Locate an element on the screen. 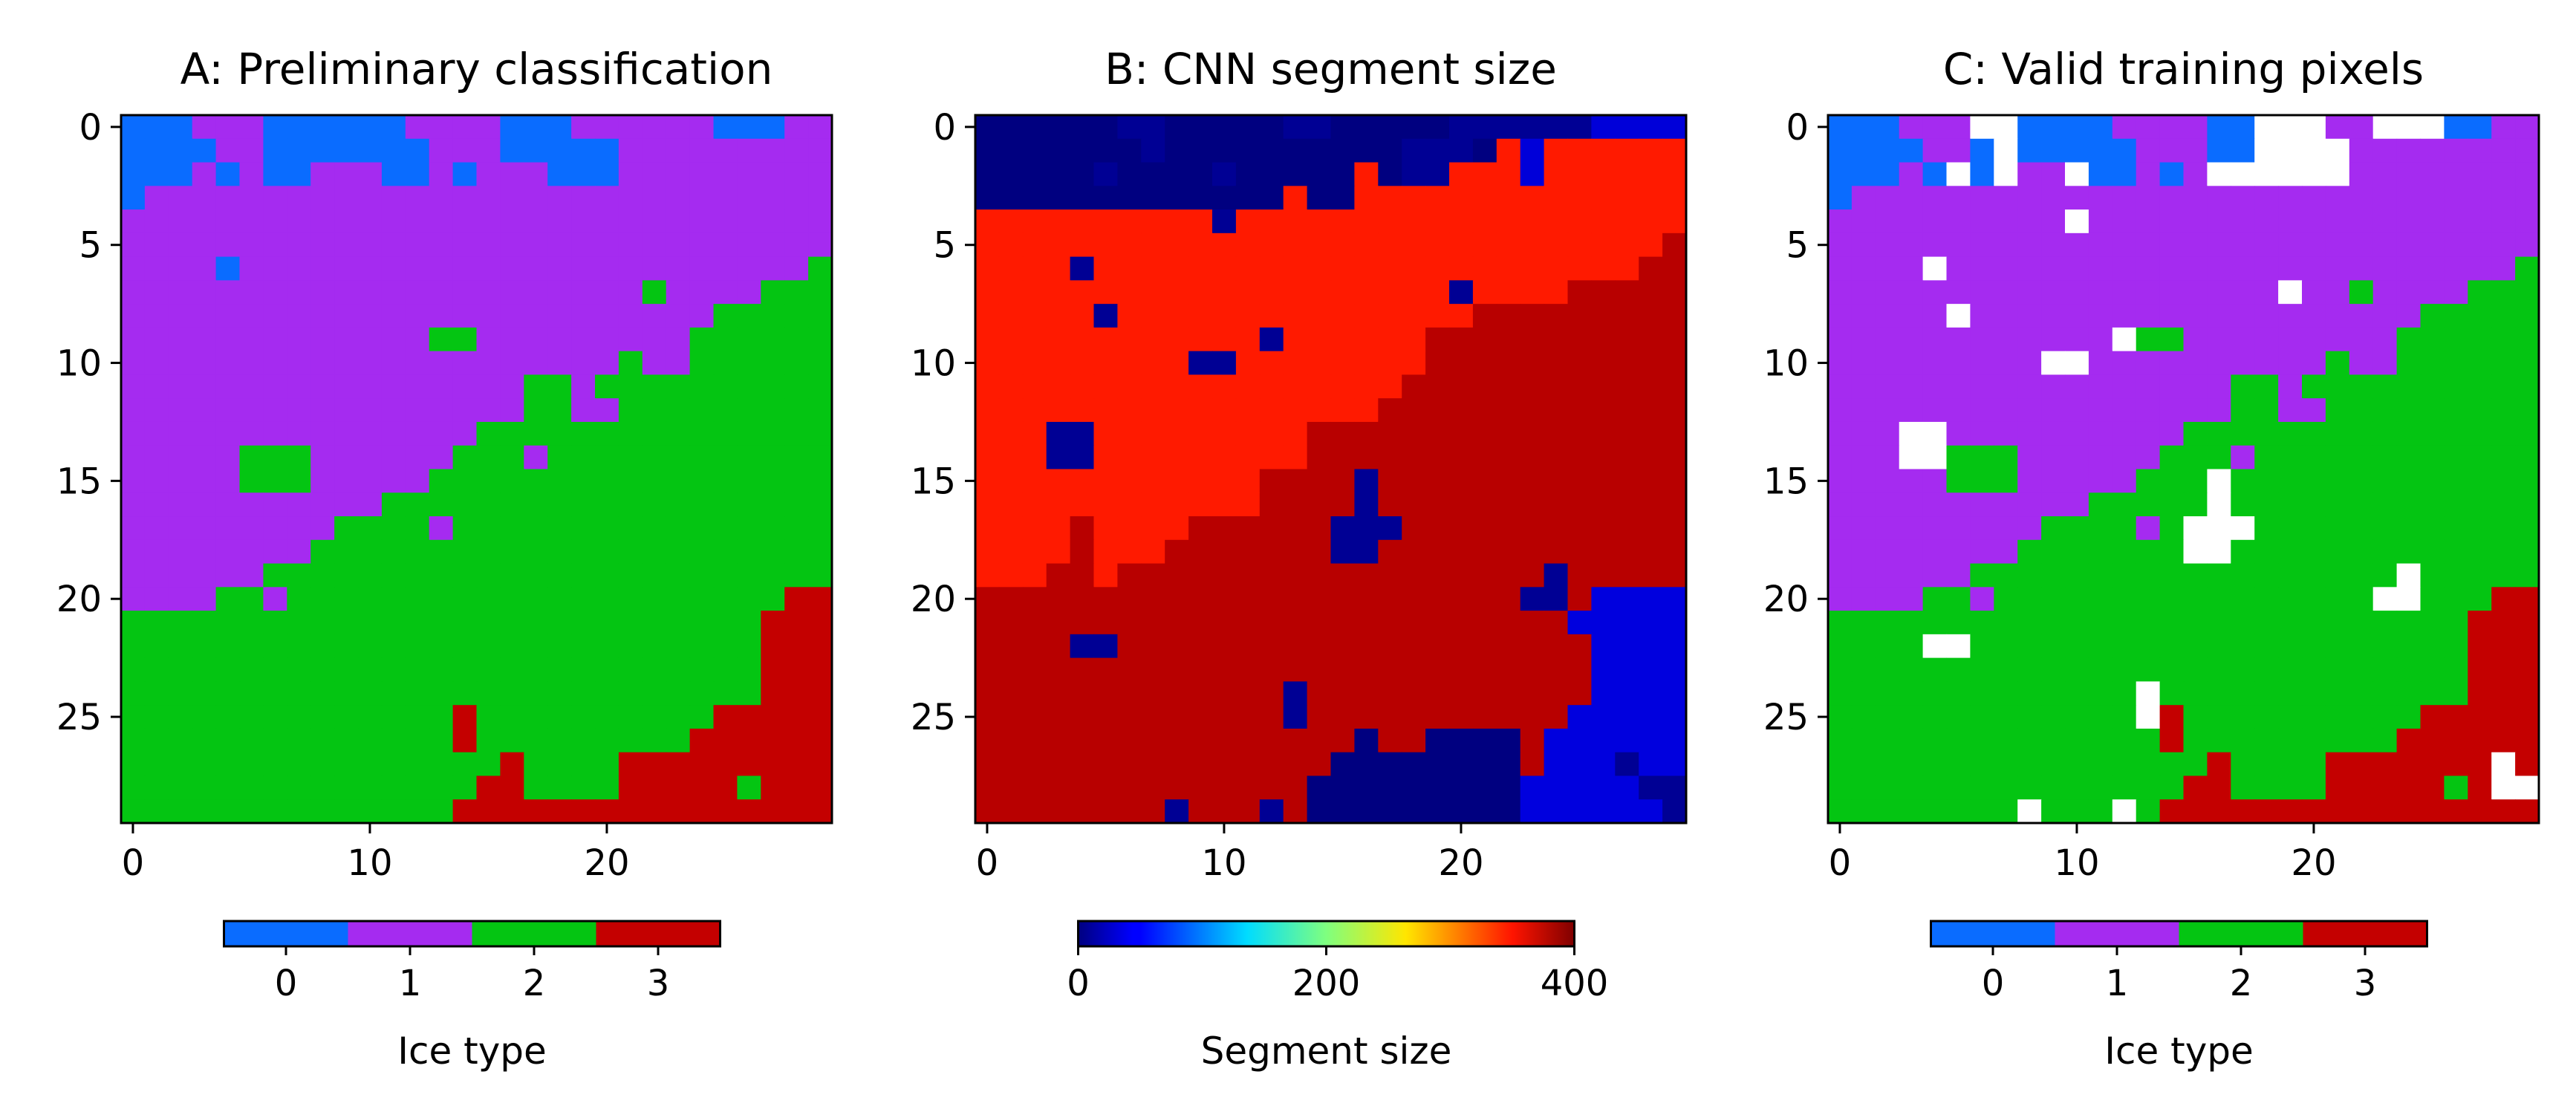 This screenshot has width=2576, height=1109. y-tick-label: 25 is located at coordinates (1786, 718).